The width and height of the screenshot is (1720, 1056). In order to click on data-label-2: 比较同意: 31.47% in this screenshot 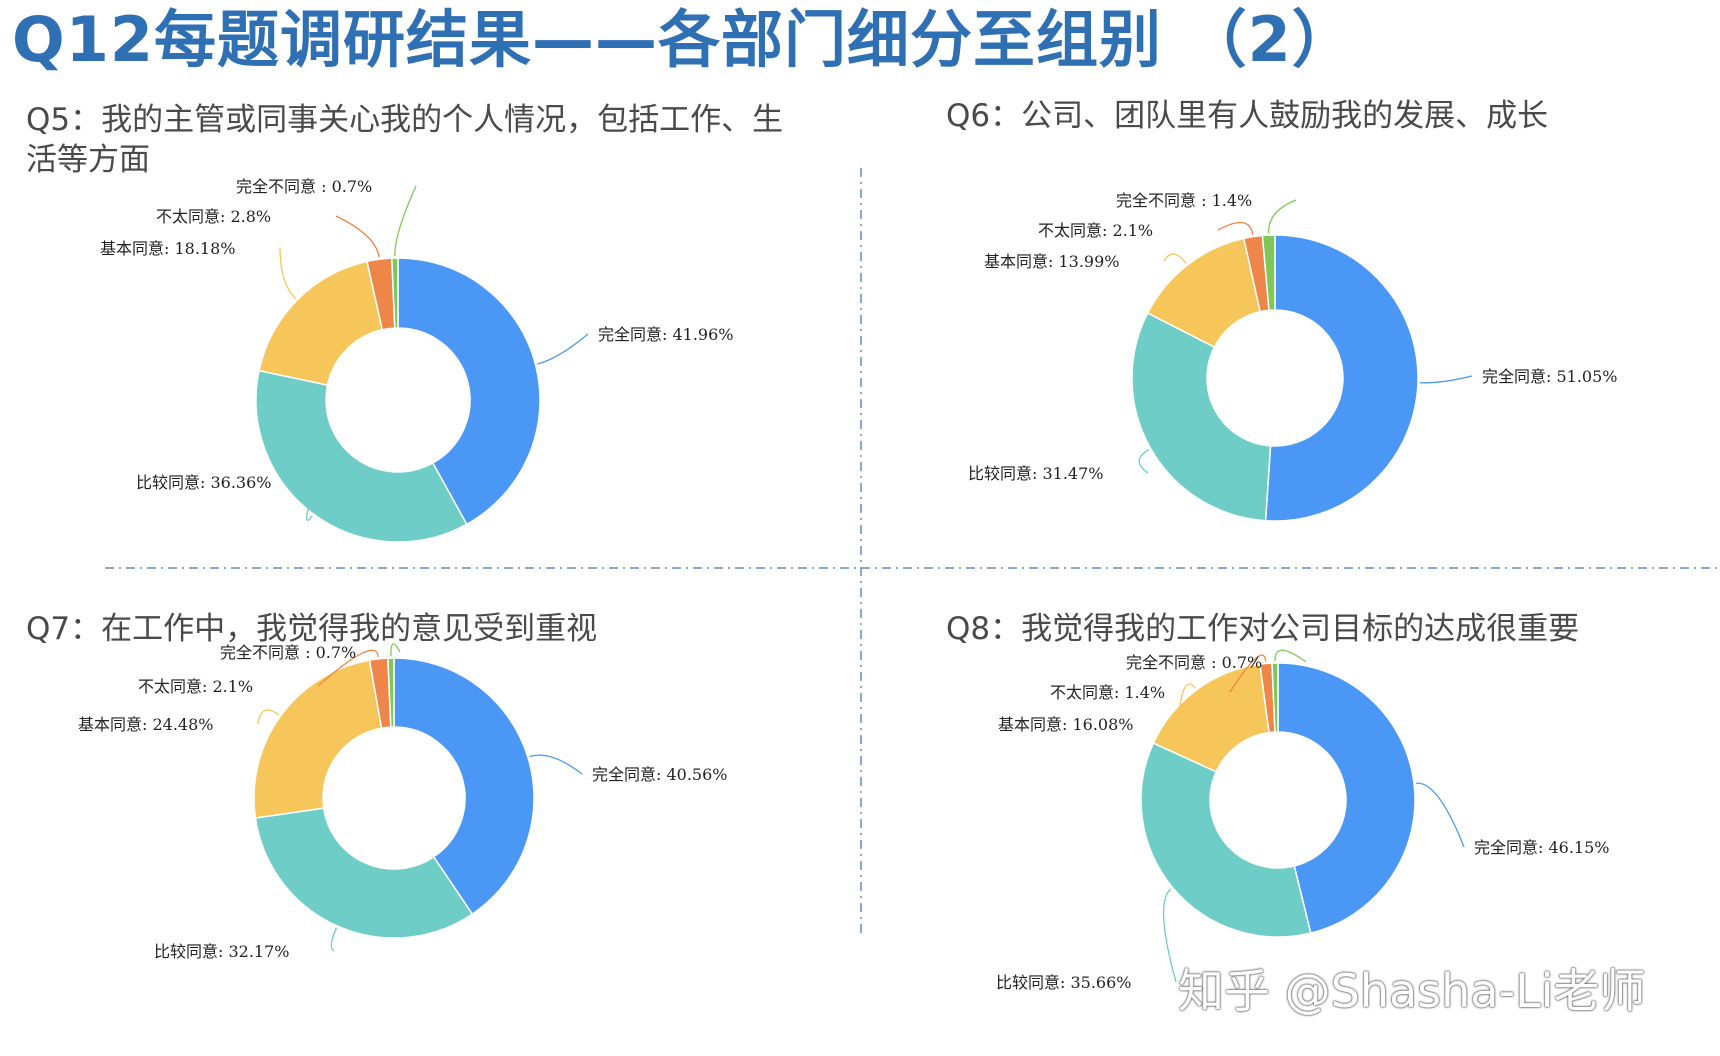, I will do `click(1036, 473)`.